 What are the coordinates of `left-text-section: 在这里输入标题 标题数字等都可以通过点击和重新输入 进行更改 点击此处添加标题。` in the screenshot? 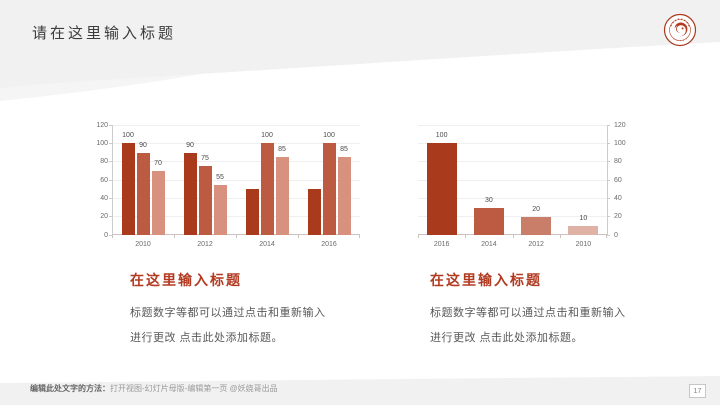 It's located at (262, 310).